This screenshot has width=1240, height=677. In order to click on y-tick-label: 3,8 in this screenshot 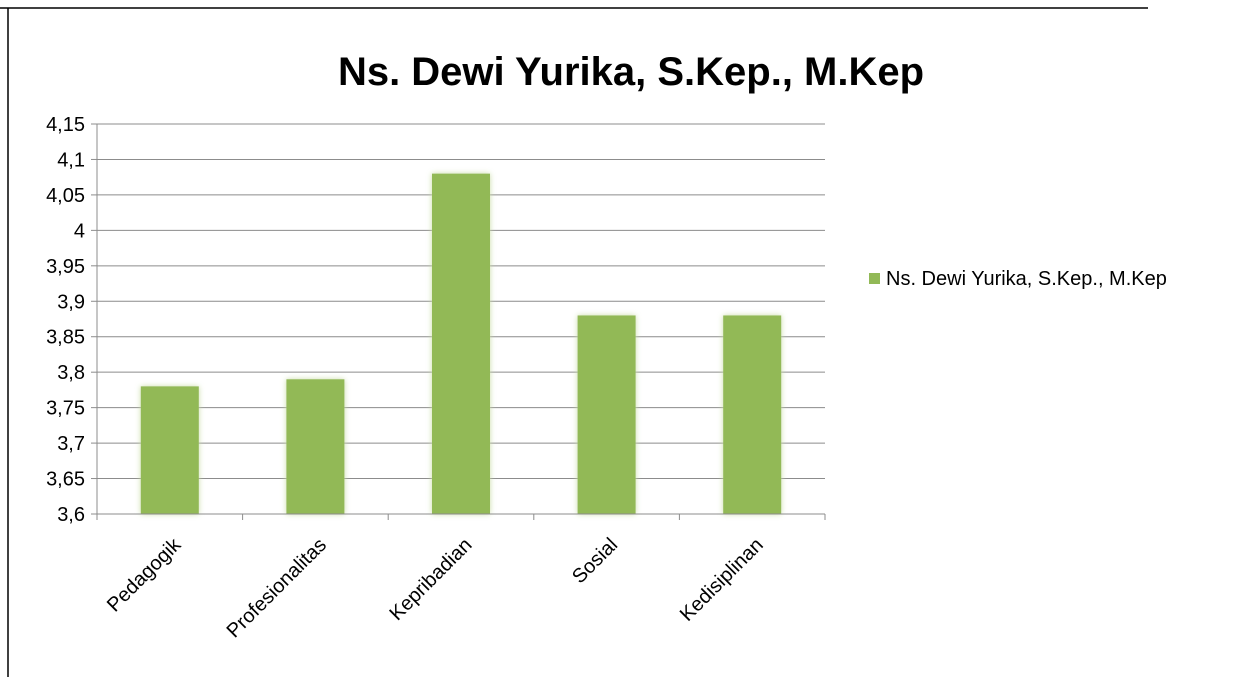, I will do `click(71, 373)`.